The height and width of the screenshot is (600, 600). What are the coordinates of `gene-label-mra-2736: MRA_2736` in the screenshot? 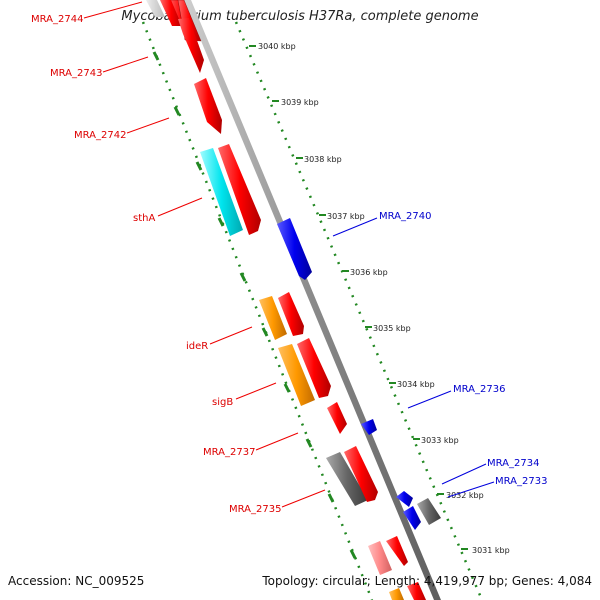 It's located at (479, 389).